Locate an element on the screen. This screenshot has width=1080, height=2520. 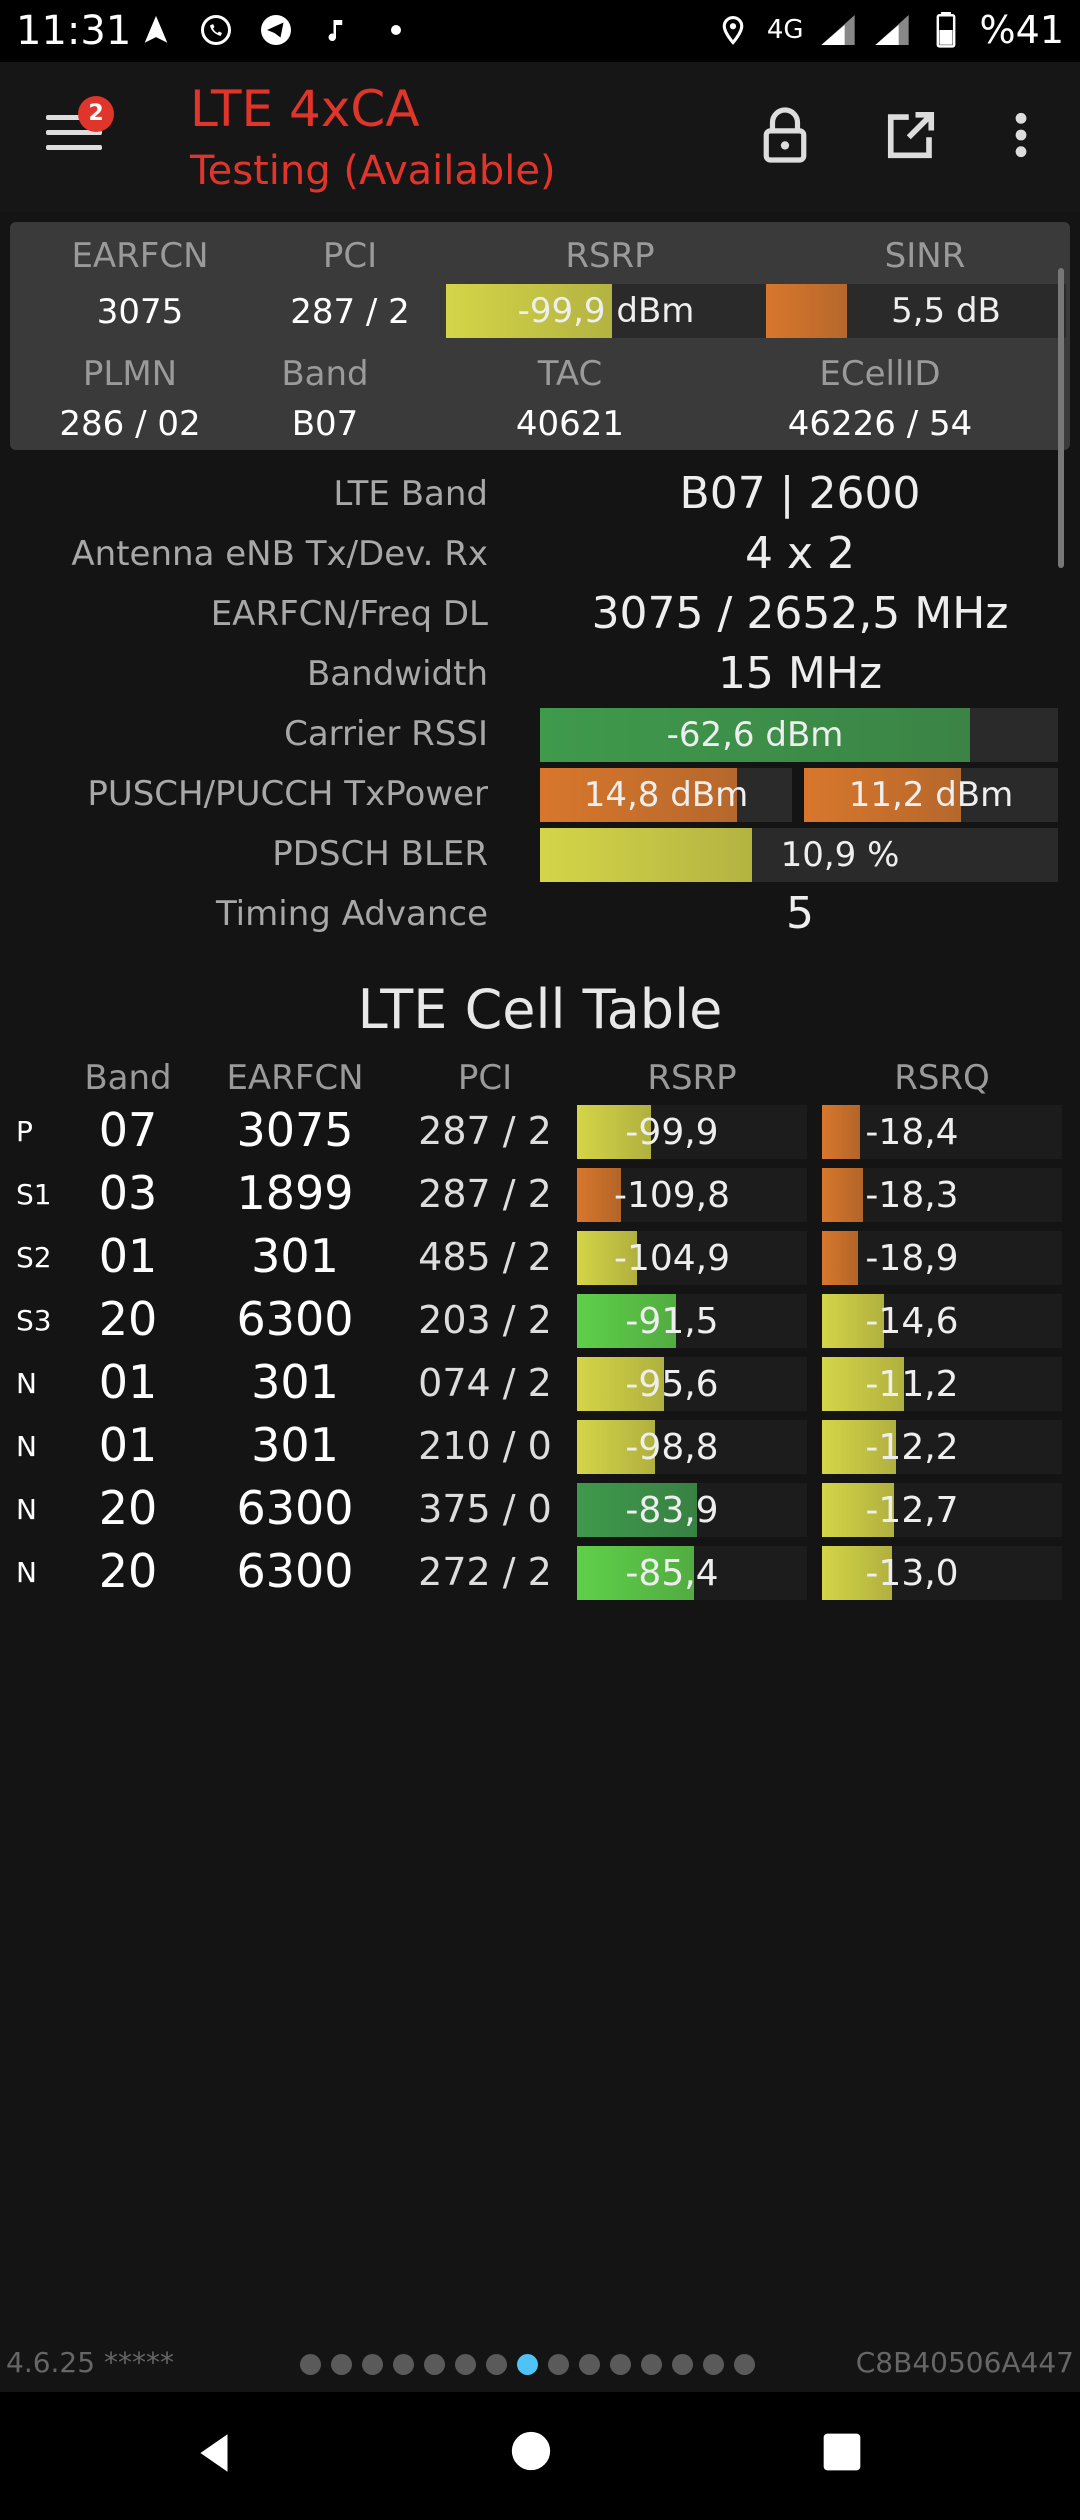
pusch-fill is located at coordinates (638, 795).